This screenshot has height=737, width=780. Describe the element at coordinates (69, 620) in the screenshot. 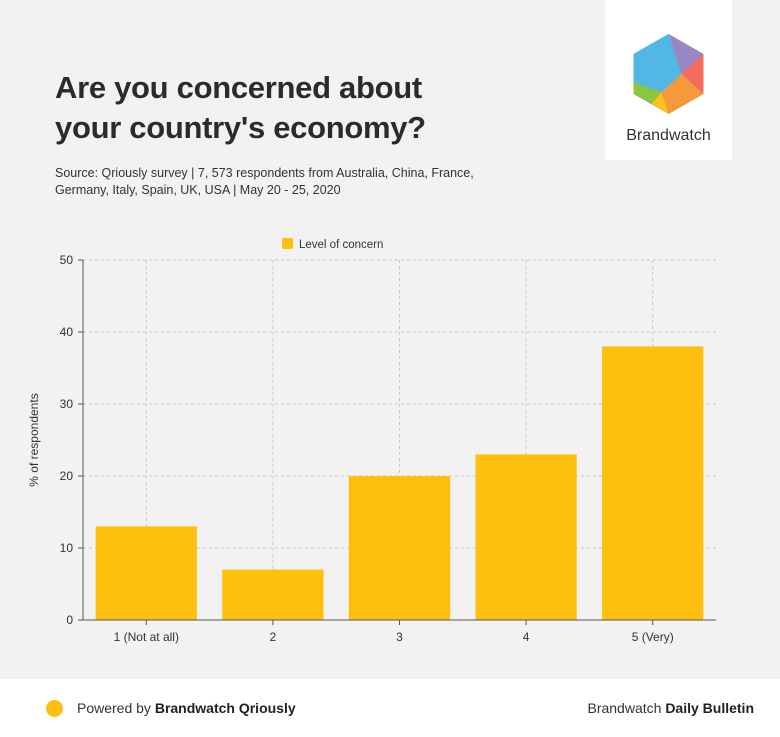

I see `y-tick-label: 0` at that location.